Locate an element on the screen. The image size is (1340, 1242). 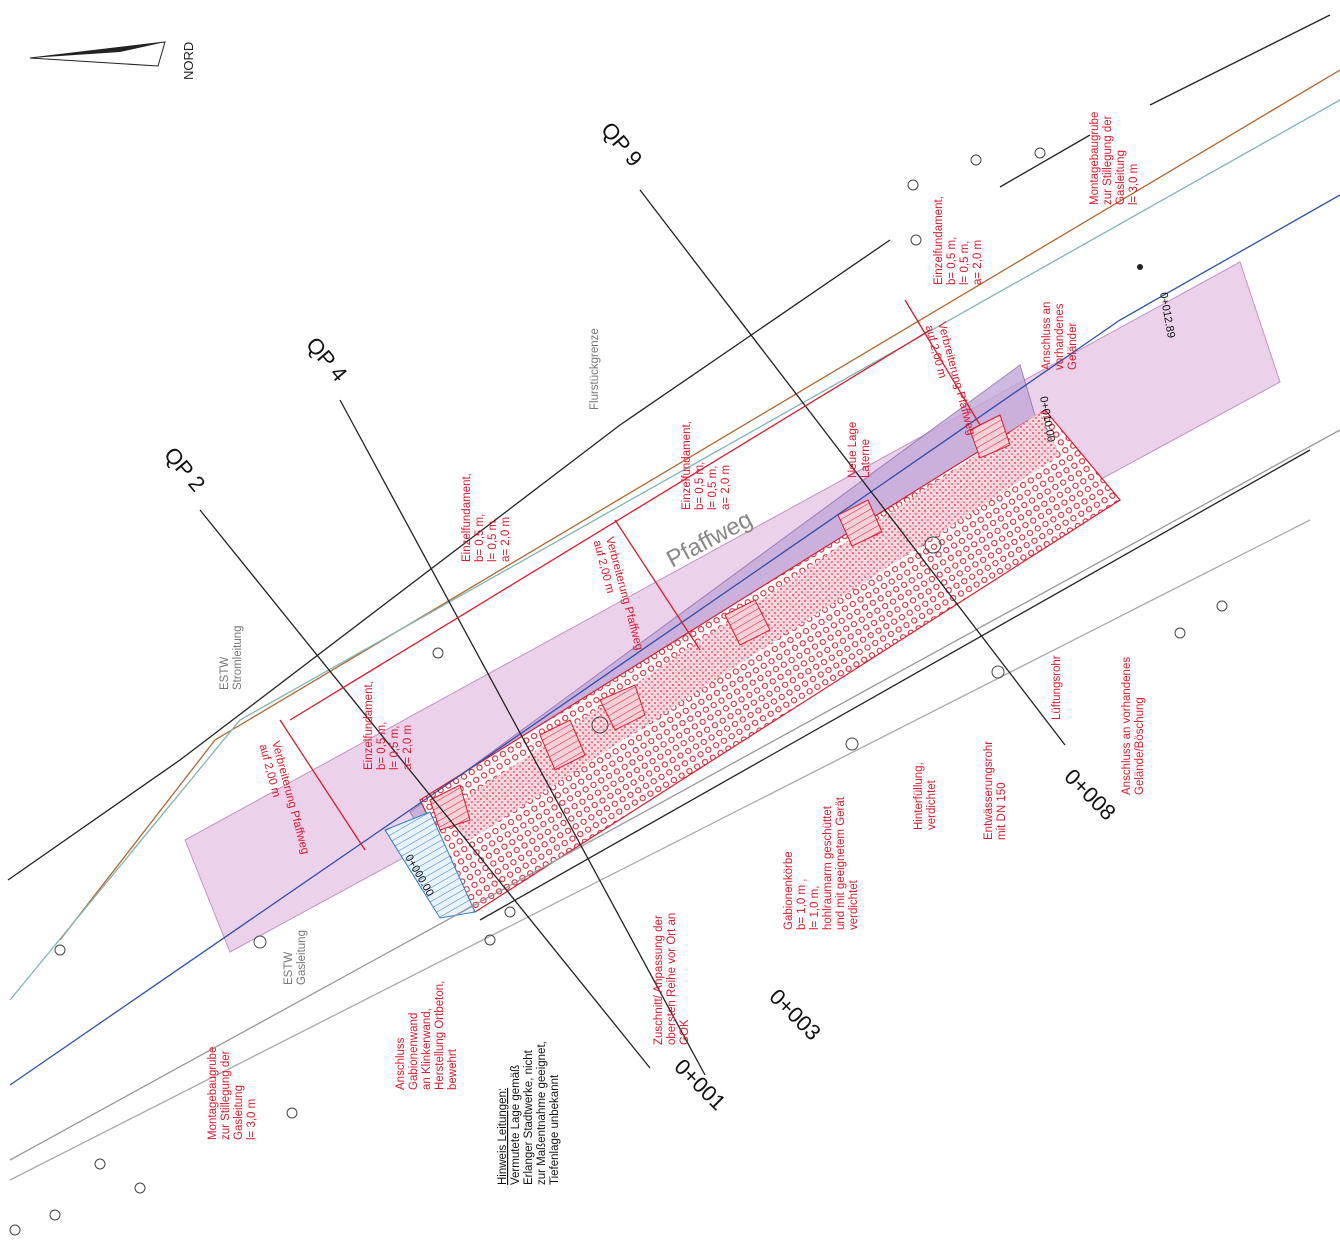
north-label: NORD is located at coordinates (188, 61).